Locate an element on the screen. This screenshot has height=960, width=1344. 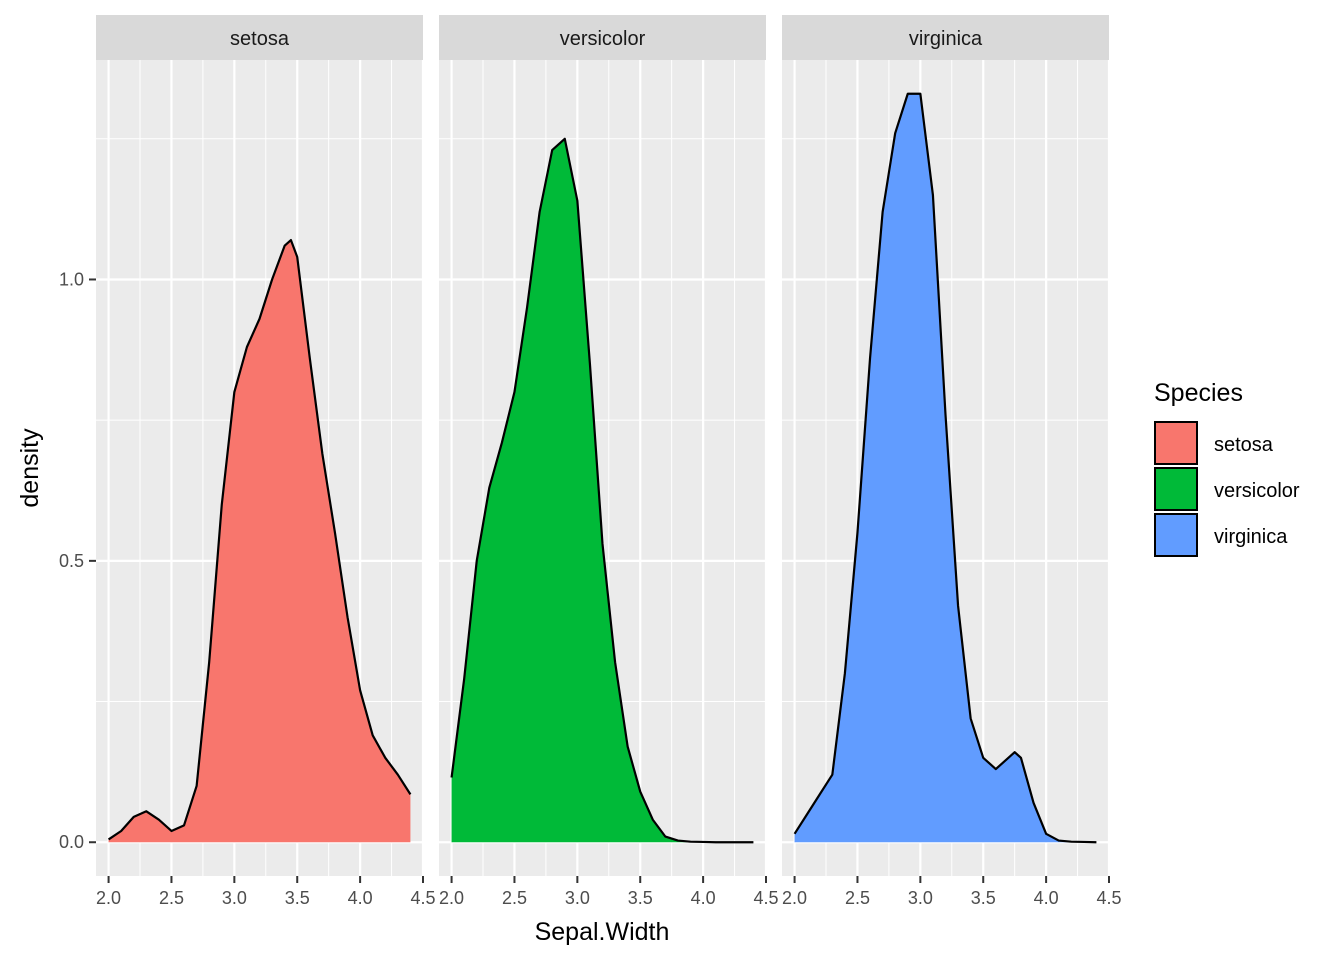
x-axis-versicolor: 2.0 2.5 3.0 3.5 4.0 4.5 is located at coordinates (609, 892).